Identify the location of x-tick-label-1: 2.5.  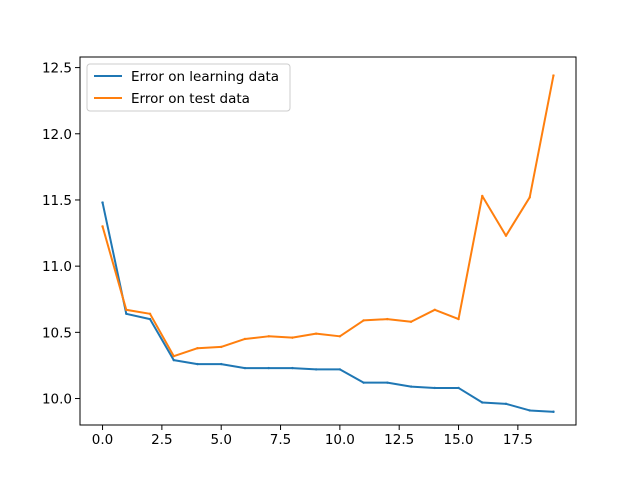
(161, 440).